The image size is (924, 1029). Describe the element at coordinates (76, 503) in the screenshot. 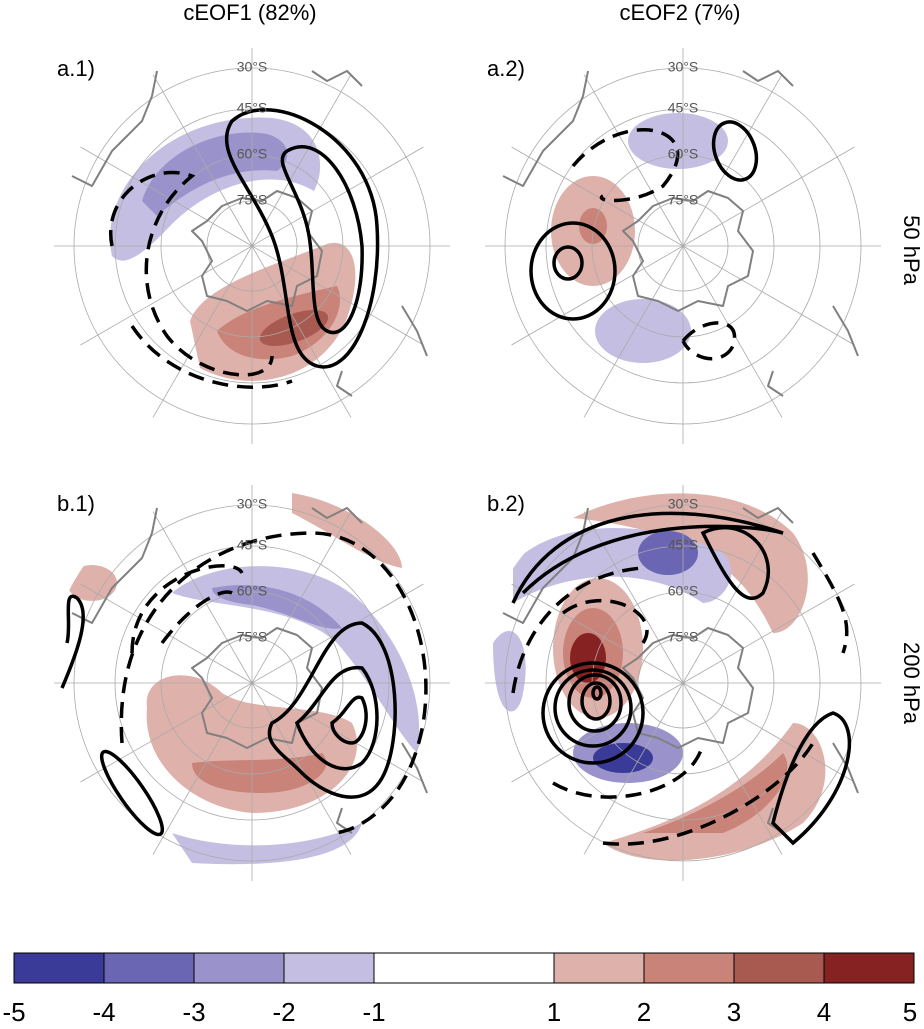

I see `panel-label: b.1)` at that location.